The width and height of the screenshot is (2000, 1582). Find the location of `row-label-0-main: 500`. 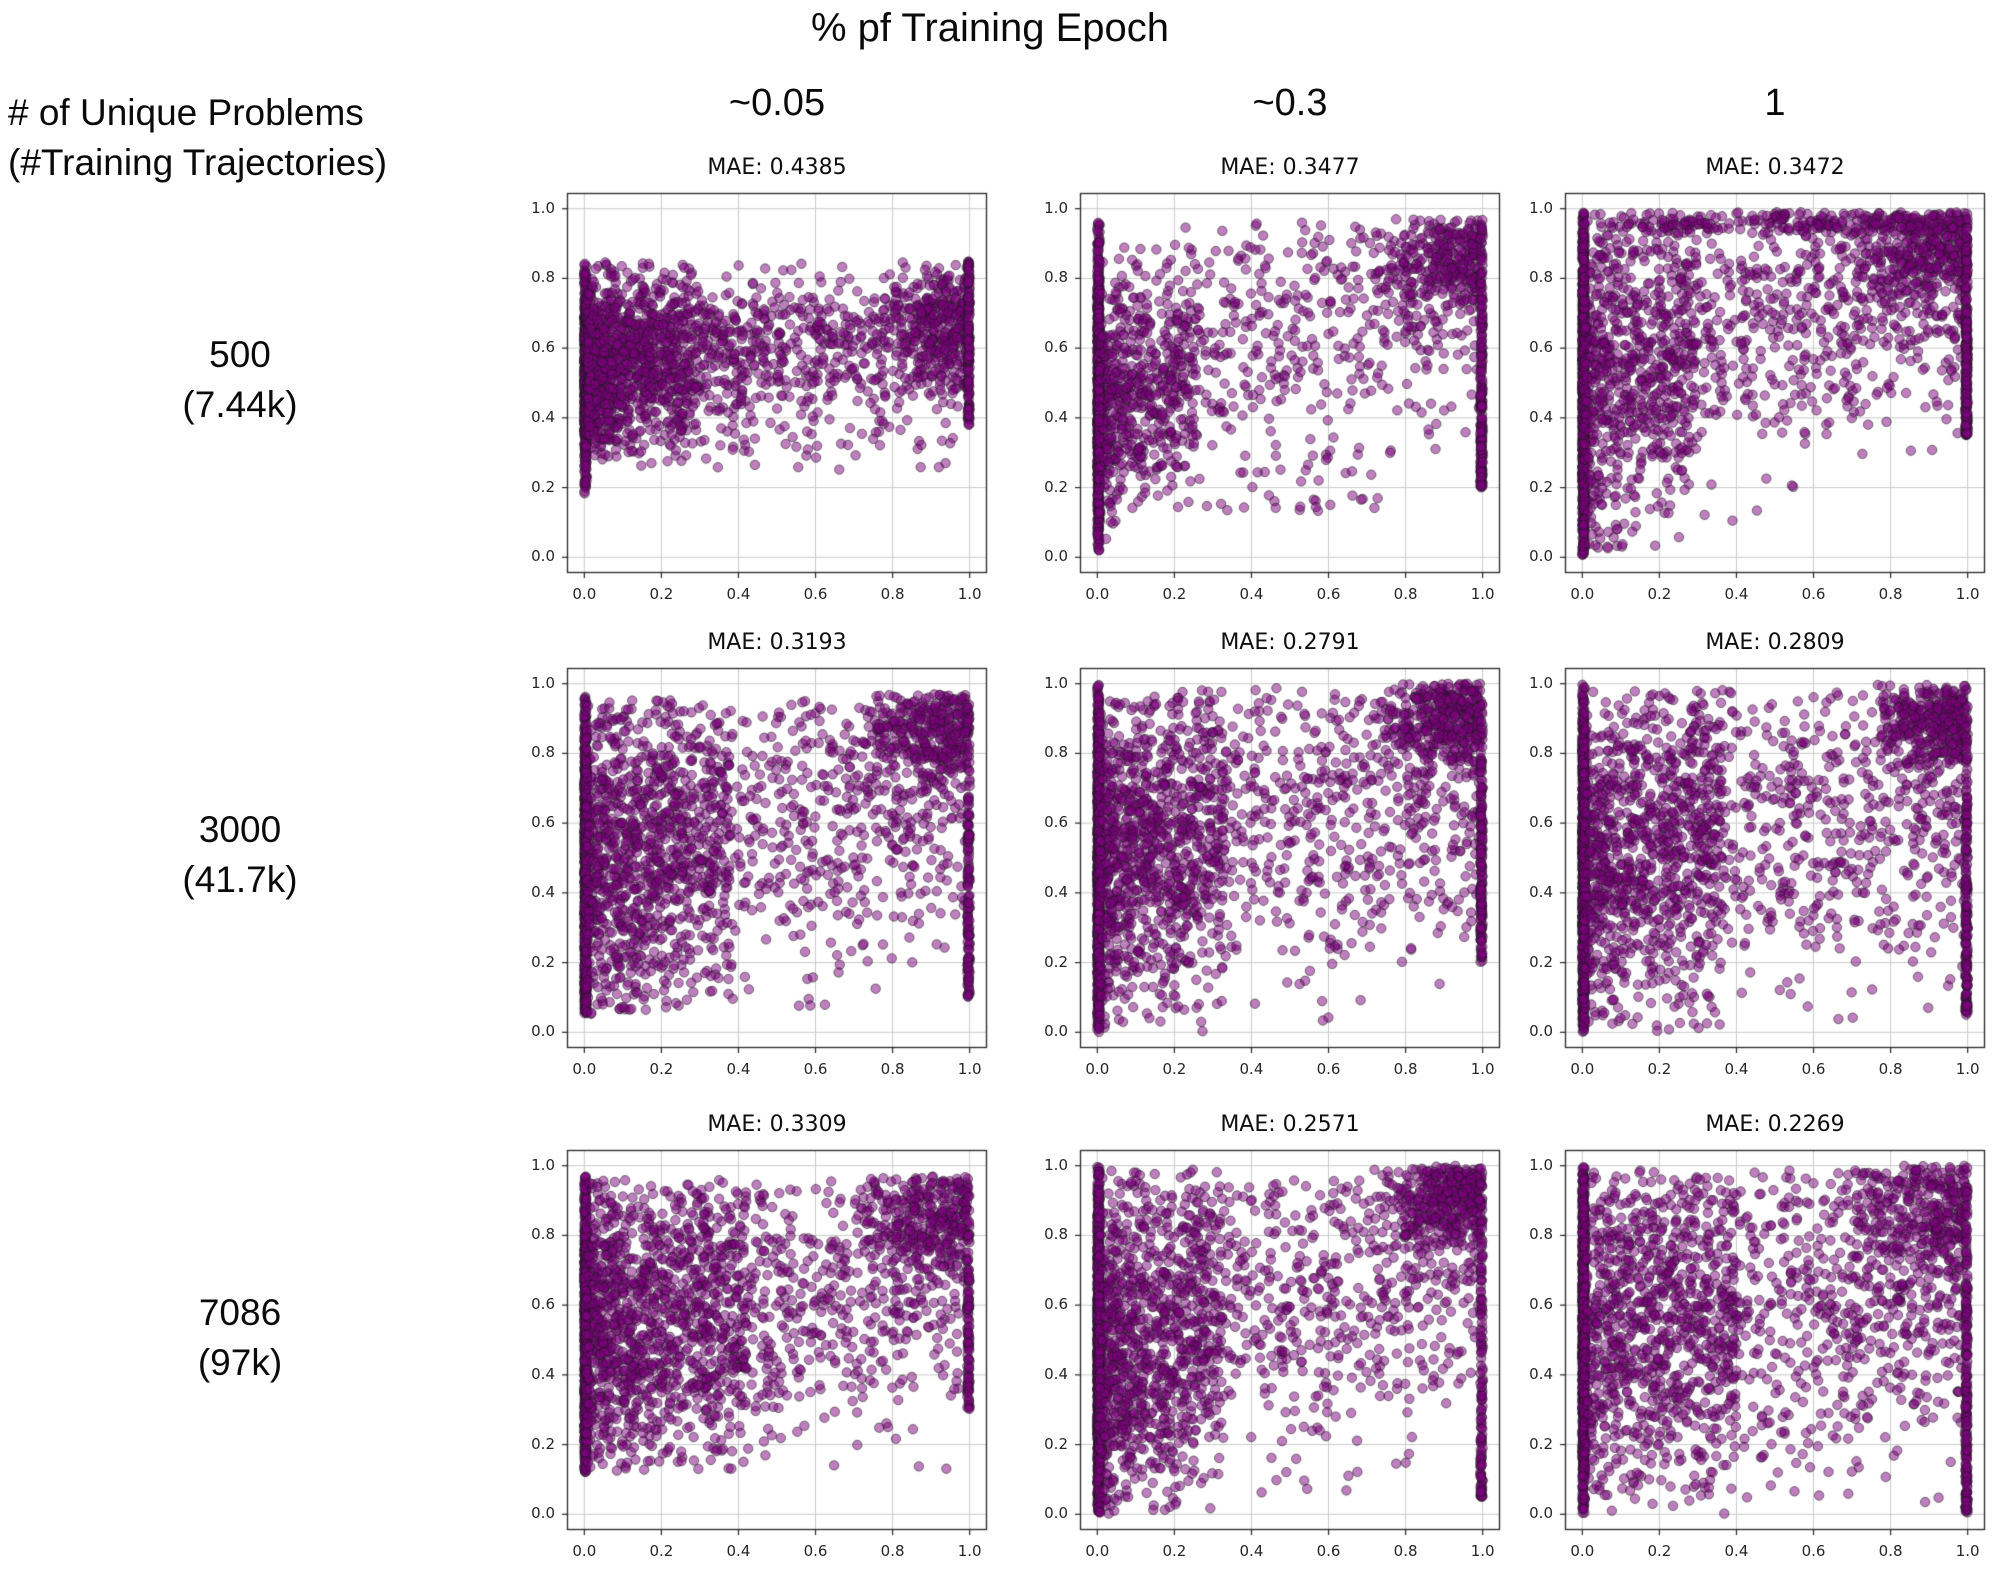

row-label-0-main: 500 is located at coordinates (240, 354).